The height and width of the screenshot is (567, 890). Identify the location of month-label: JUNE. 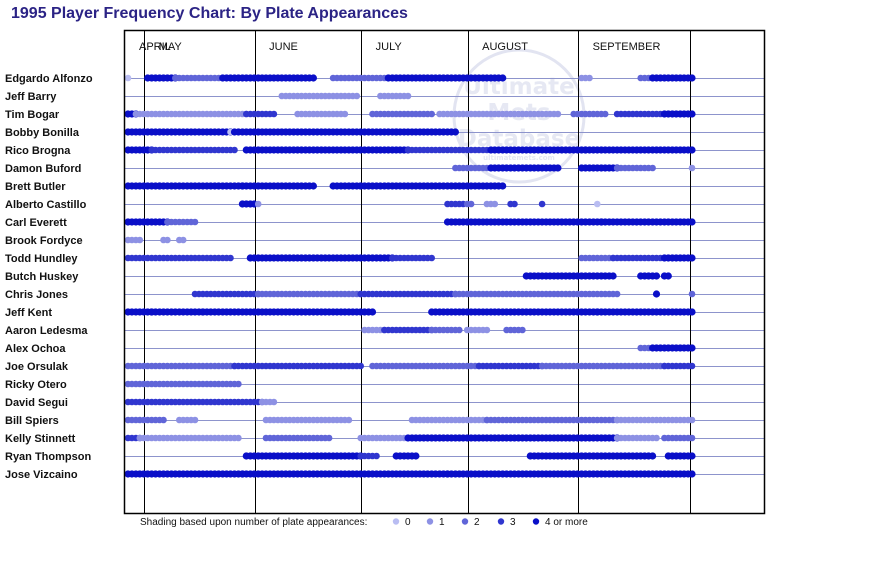
(283, 47).